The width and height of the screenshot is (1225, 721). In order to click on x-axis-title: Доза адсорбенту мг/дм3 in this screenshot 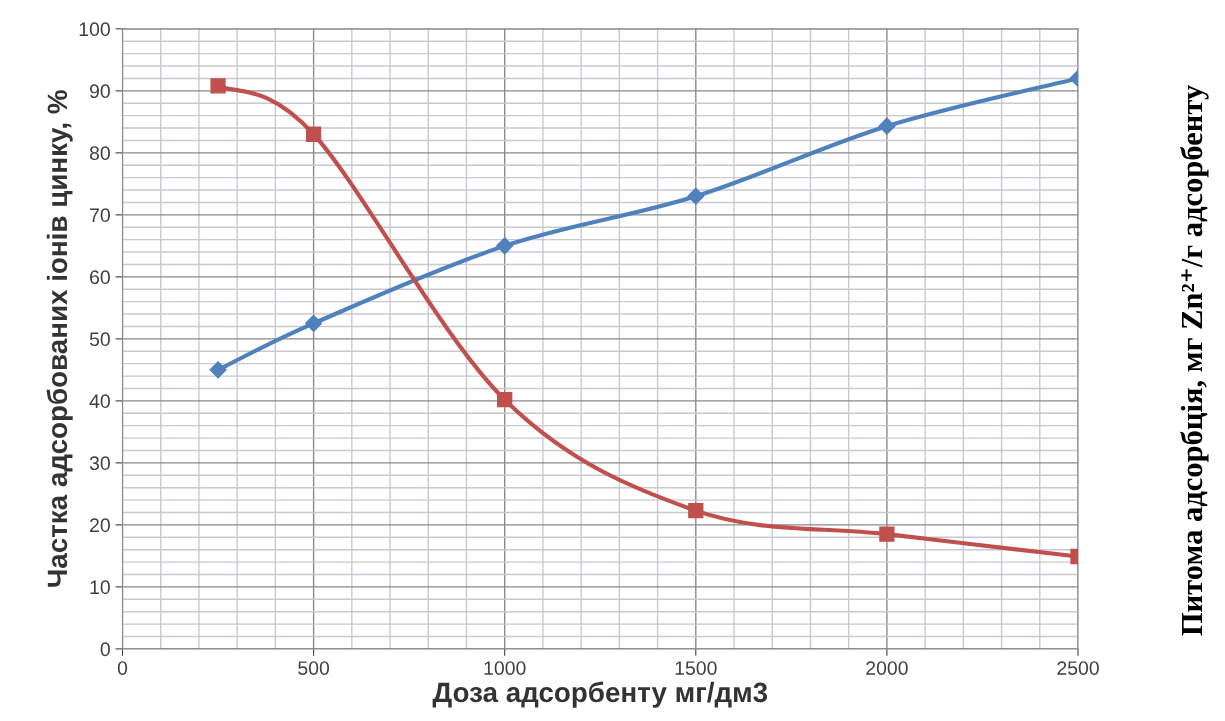, I will do `click(600, 694)`.